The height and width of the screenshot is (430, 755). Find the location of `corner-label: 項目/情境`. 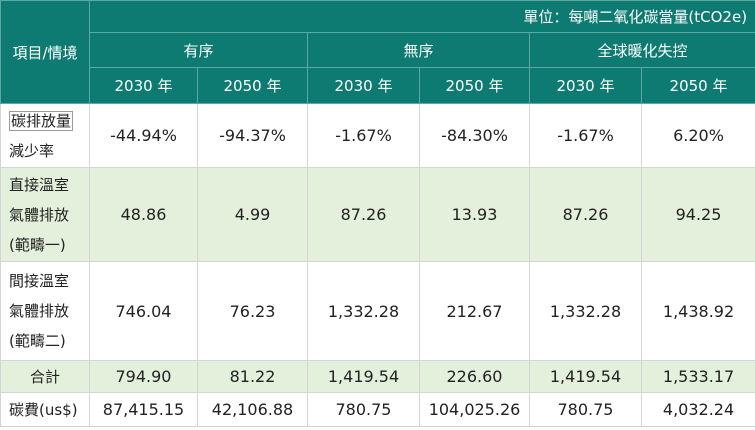

corner-label: 項目/情境 is located at coordinates (45, 52).